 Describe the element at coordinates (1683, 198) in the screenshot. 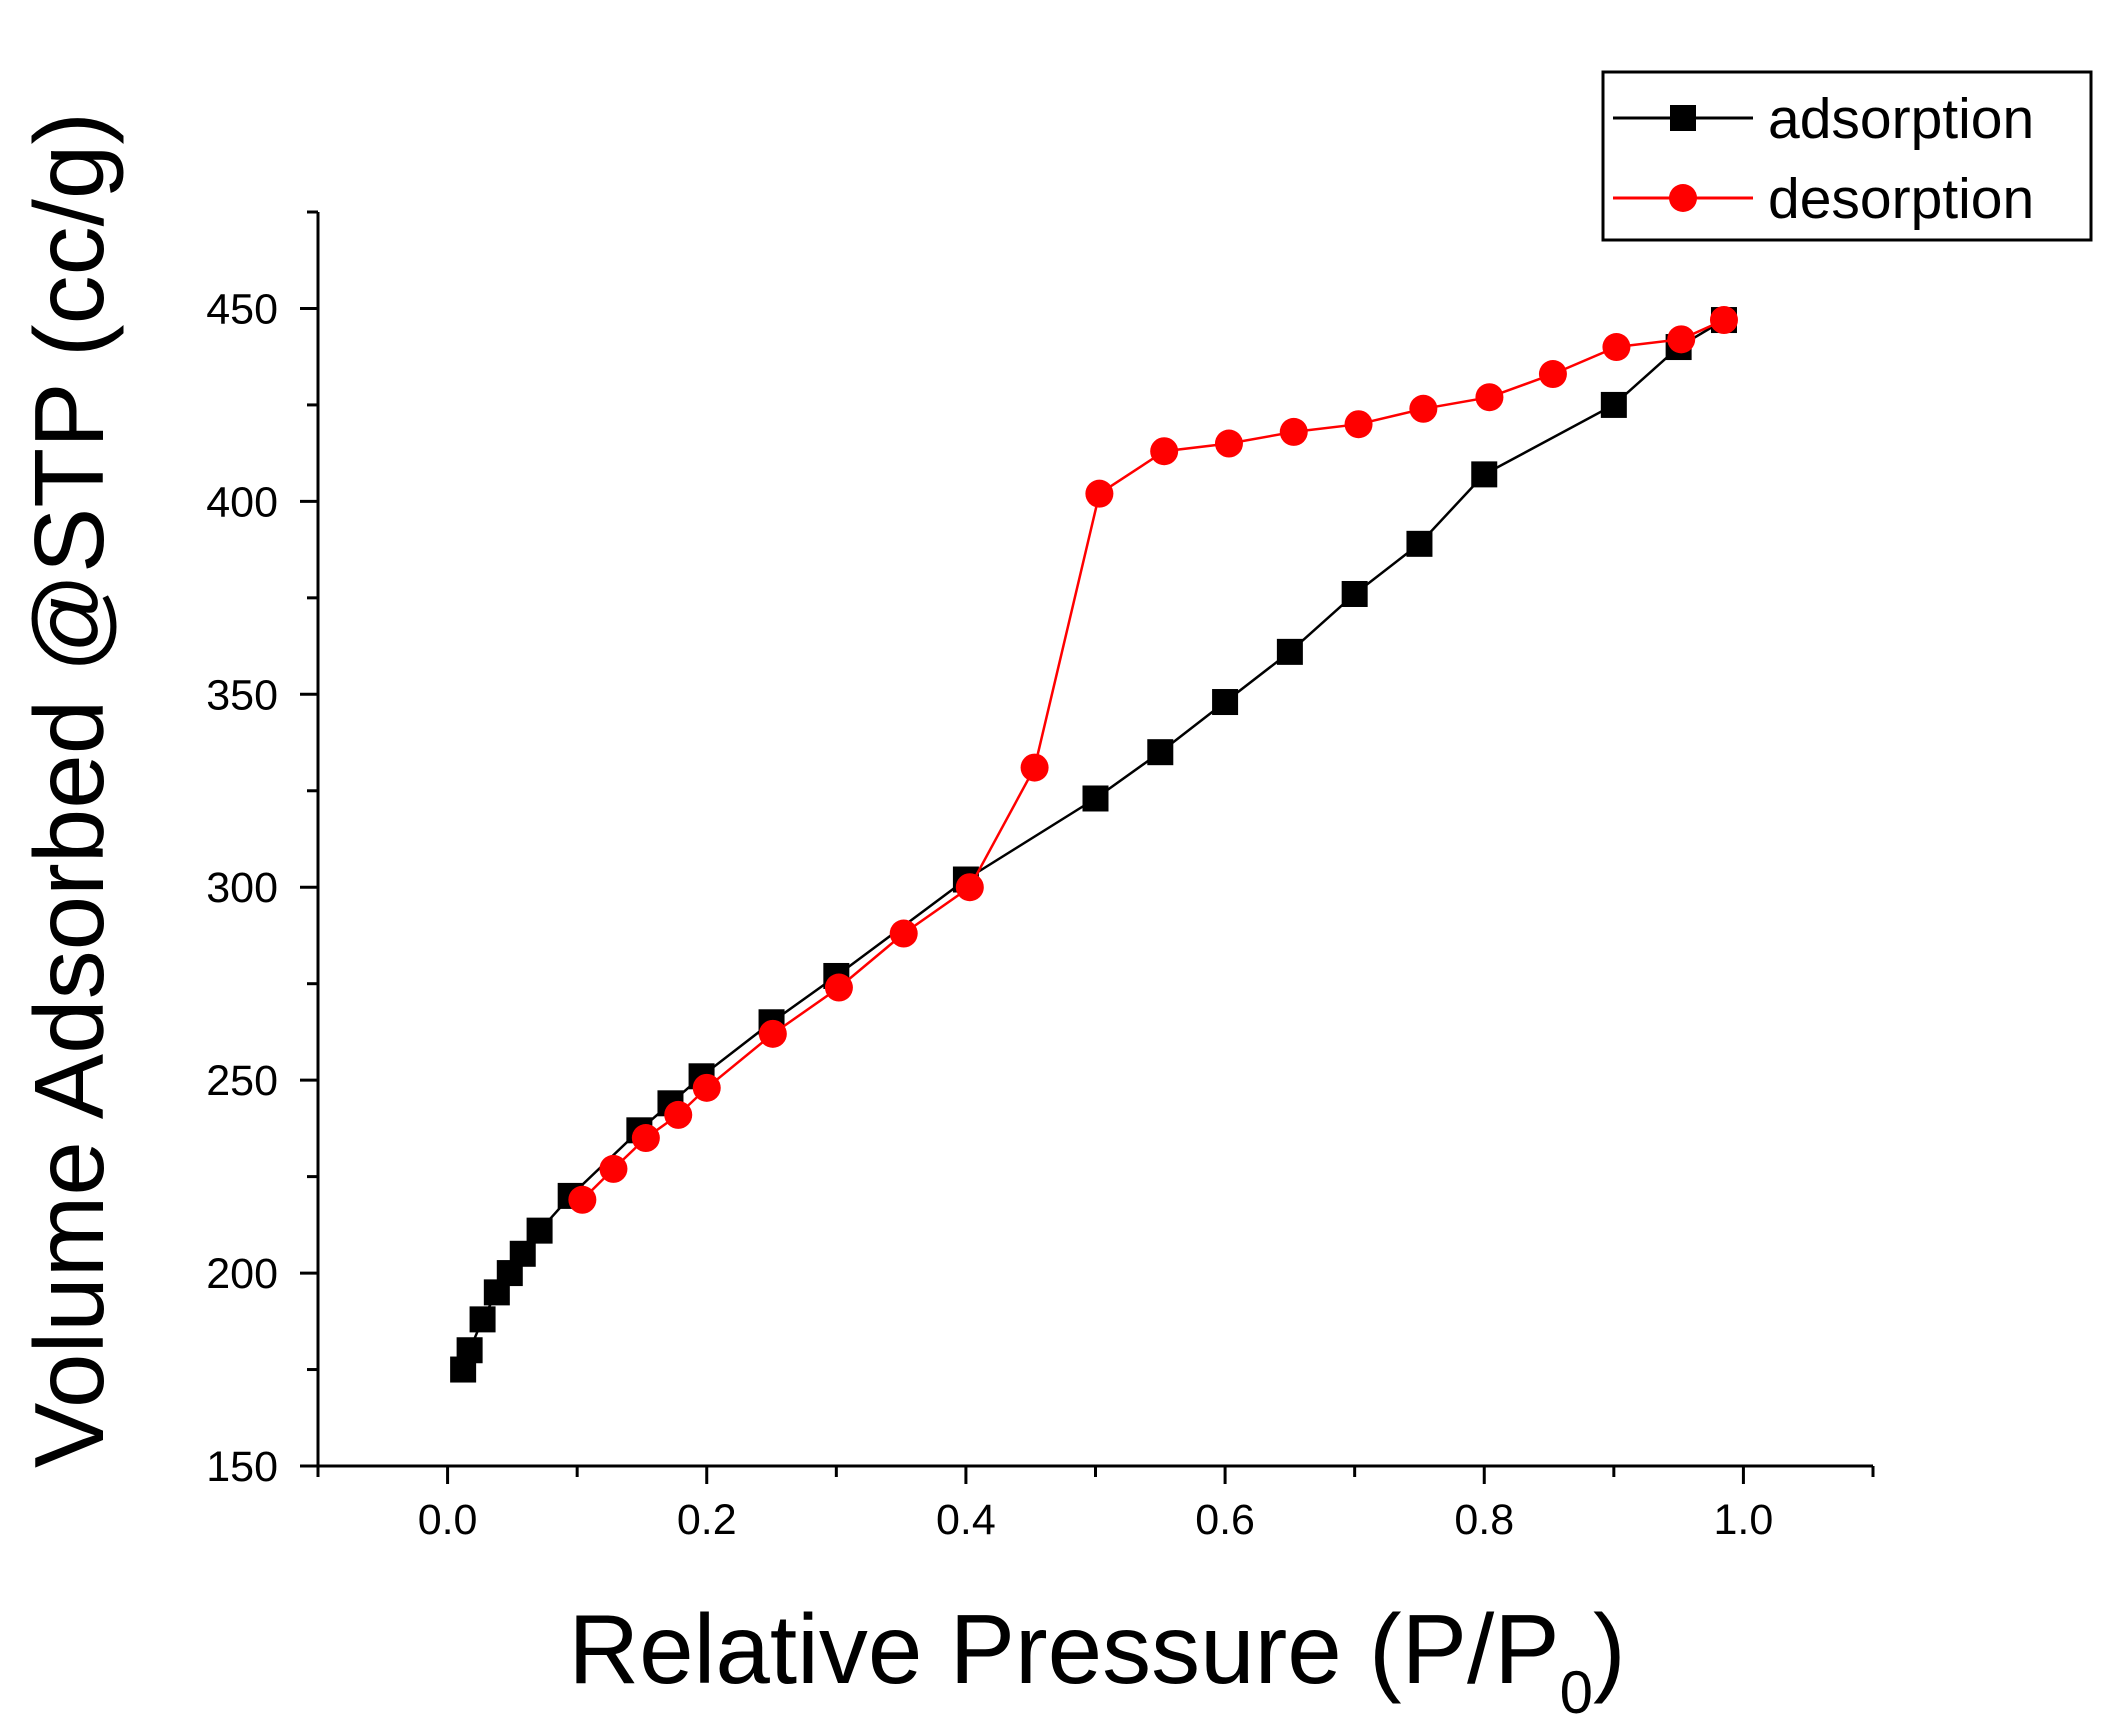

I see `legend-desorption-marker` at that location.